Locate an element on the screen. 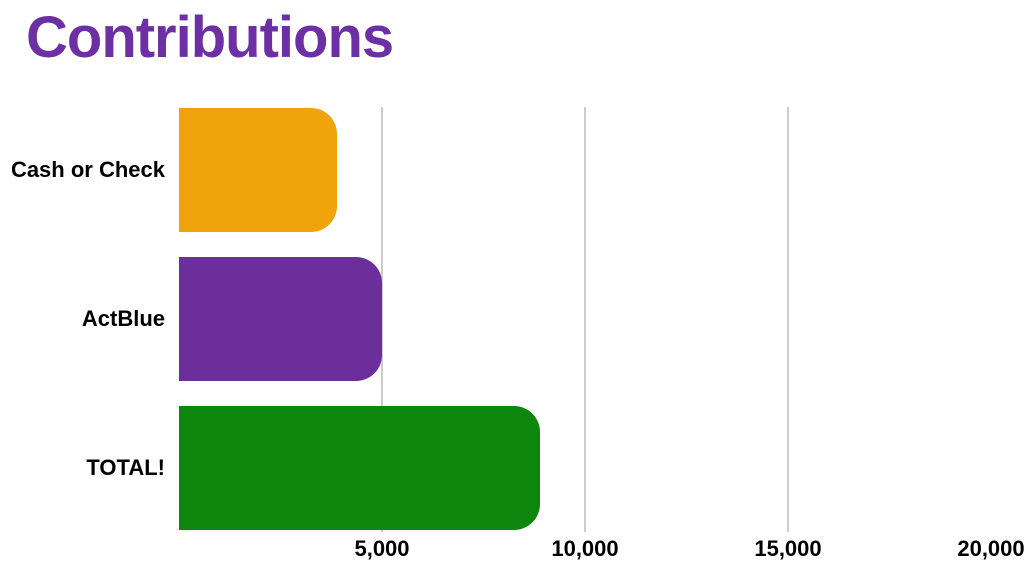  bar-total is located at coordinates (360, 468).